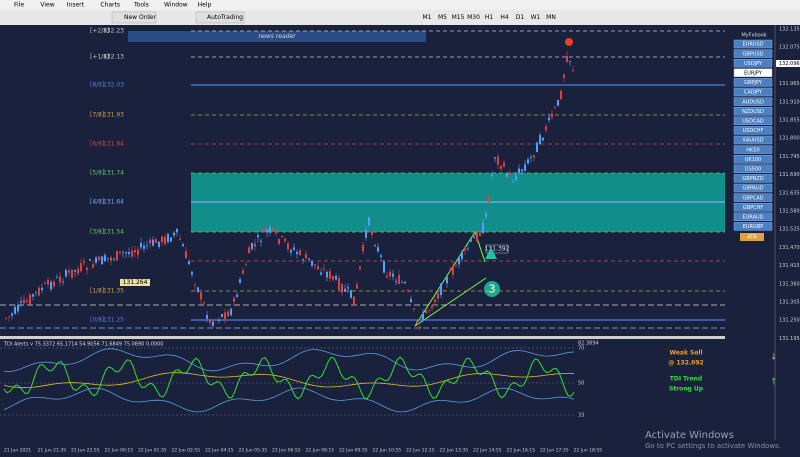 The image size is (800, 457). What do you see at coordinates (110, 5) in the screenshot?
I see `menu-item: Charts` at bounding box center [110, 5].